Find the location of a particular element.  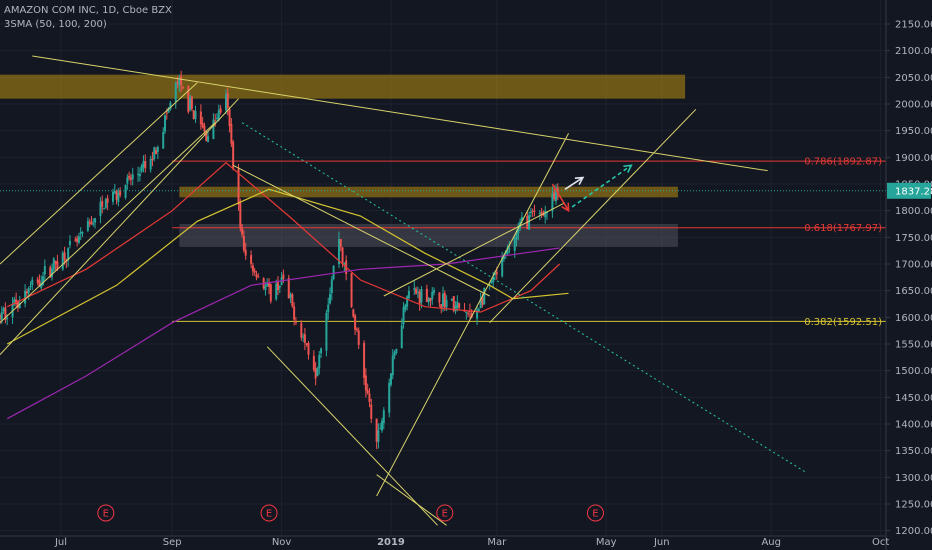

x-tick-label: Jul is located at coordinates (60, 542).